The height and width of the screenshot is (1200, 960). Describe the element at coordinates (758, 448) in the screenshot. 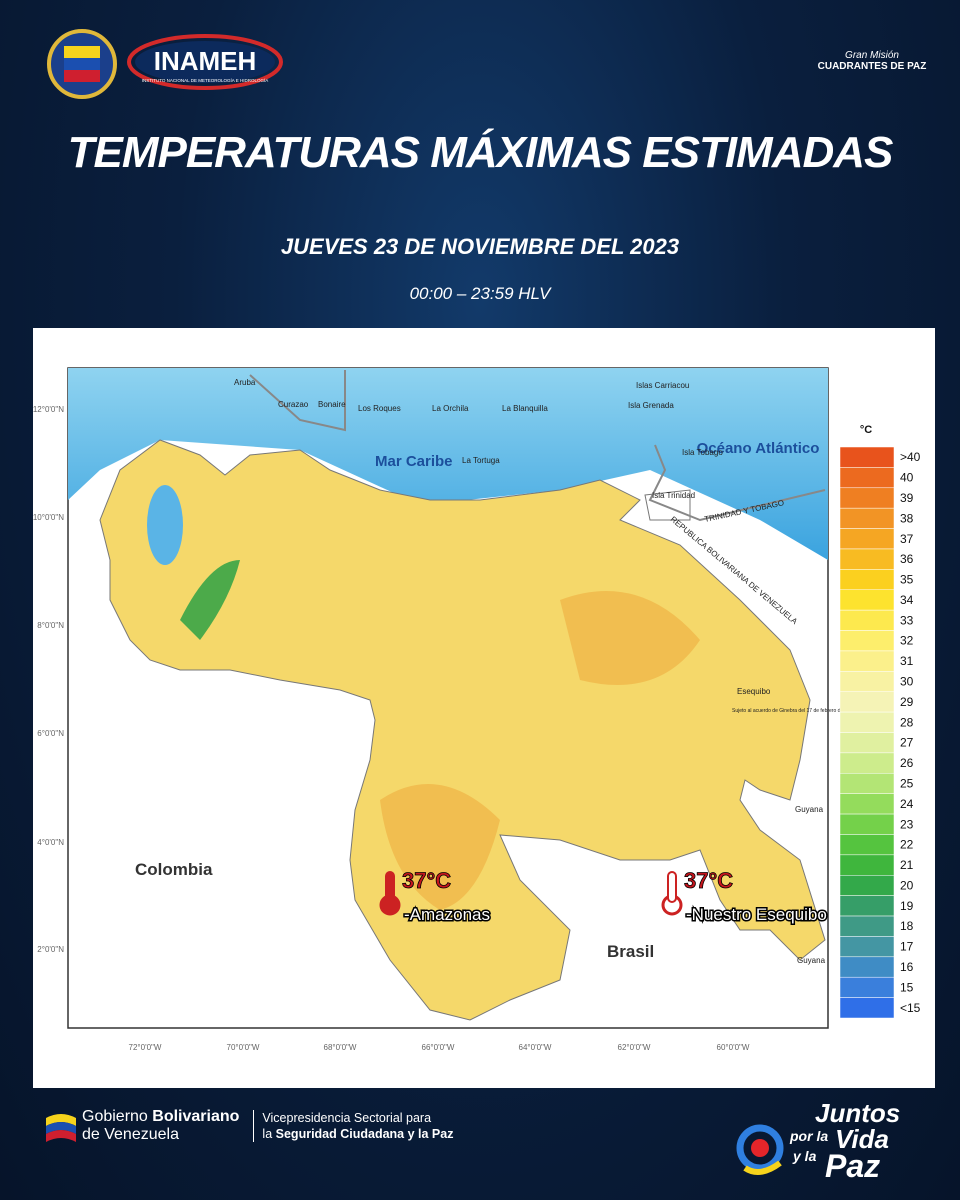

I see `ocean-label: Océano Atlántico` at that location.